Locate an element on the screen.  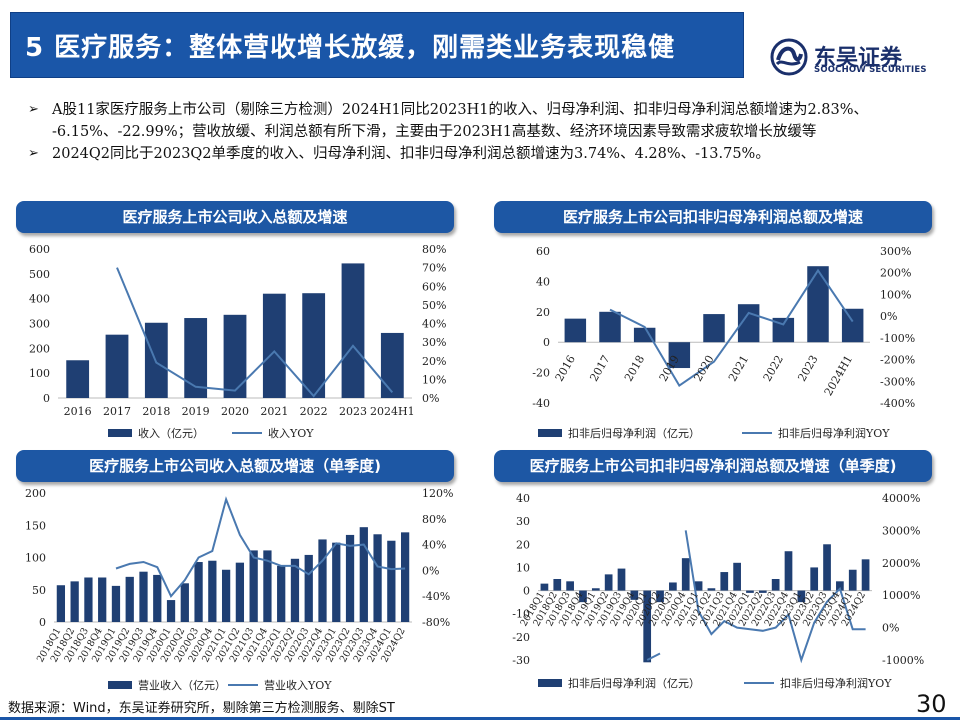
bottom-rule is located at coordinates (480, 718).